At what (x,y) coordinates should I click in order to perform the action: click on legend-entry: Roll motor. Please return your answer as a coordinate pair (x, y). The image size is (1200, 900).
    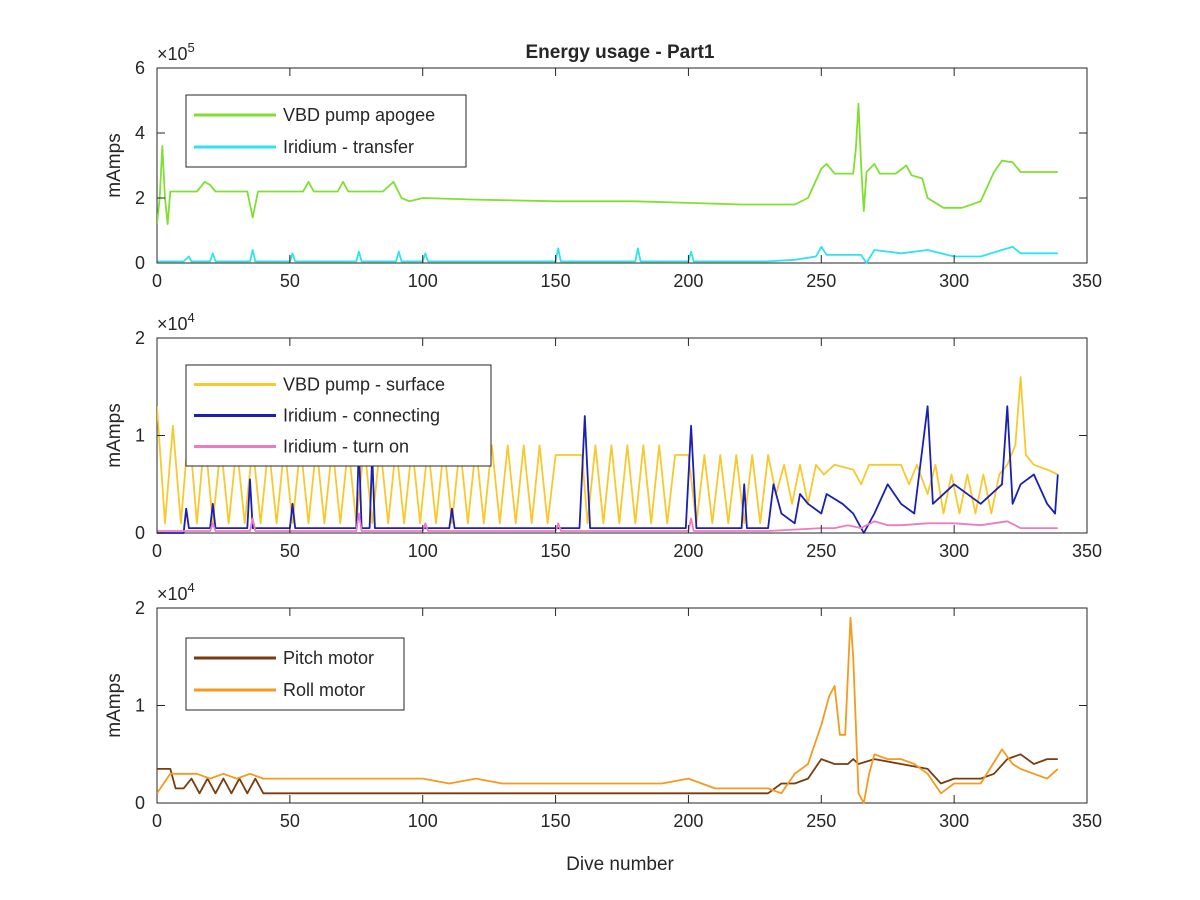
    Looking at the image, I should click on (324, 690).